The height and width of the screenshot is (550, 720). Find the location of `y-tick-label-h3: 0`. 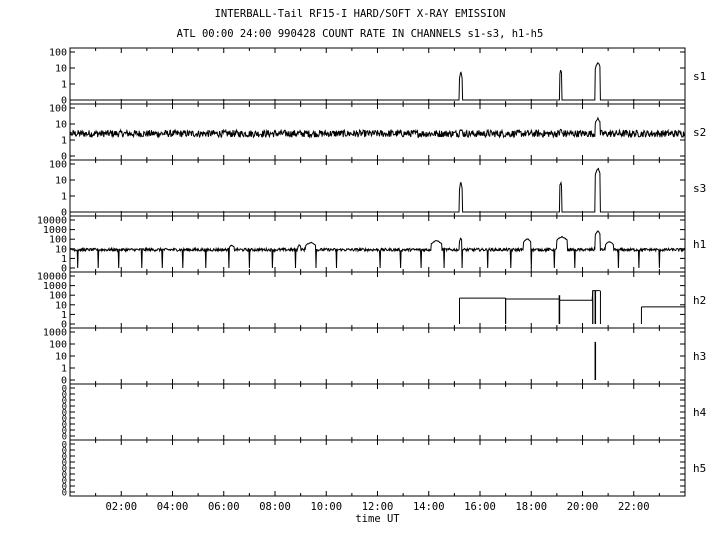

y-tick-label-h3: 0 is located at coordinates (64, 381).